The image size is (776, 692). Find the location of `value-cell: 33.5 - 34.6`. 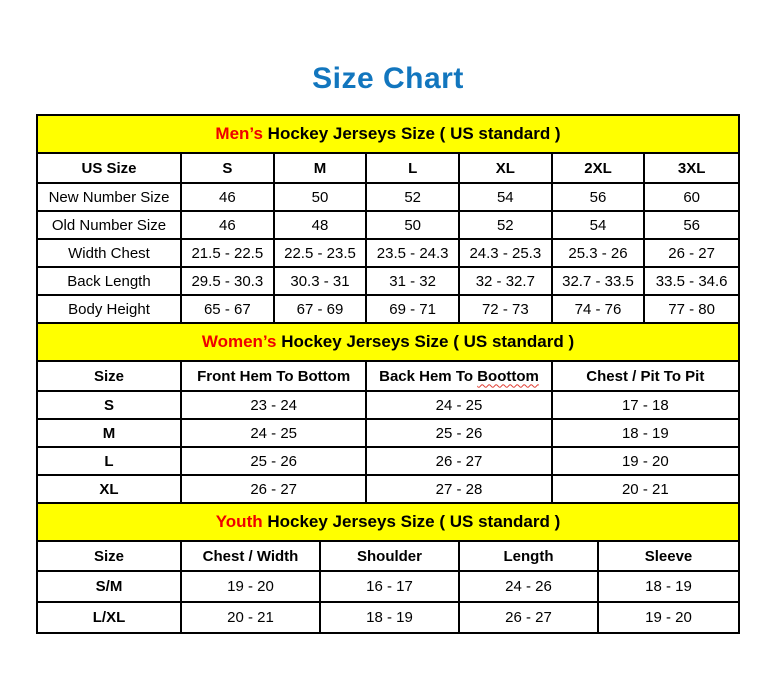

value-cell: 33.5 - 34.6 is located at coordinates (691, 281).